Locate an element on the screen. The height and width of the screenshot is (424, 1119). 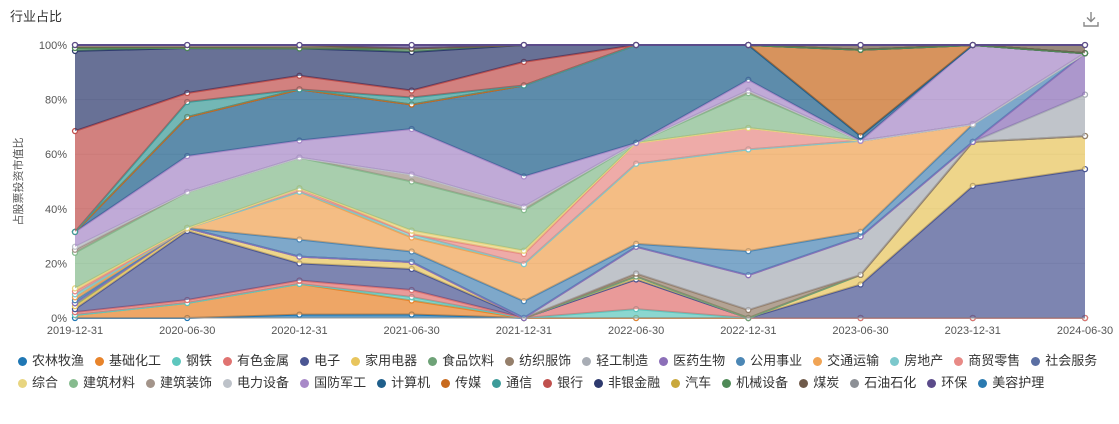
legend-item: 交通运输 is located at coordinates (846, 361).